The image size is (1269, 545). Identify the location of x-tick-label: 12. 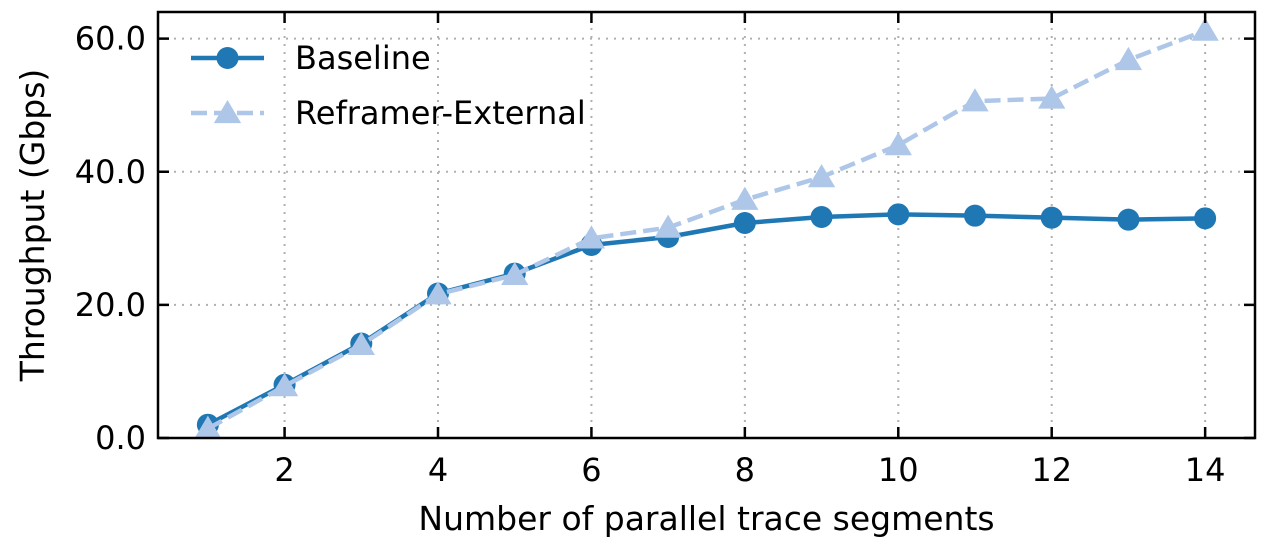
(1051, 470).